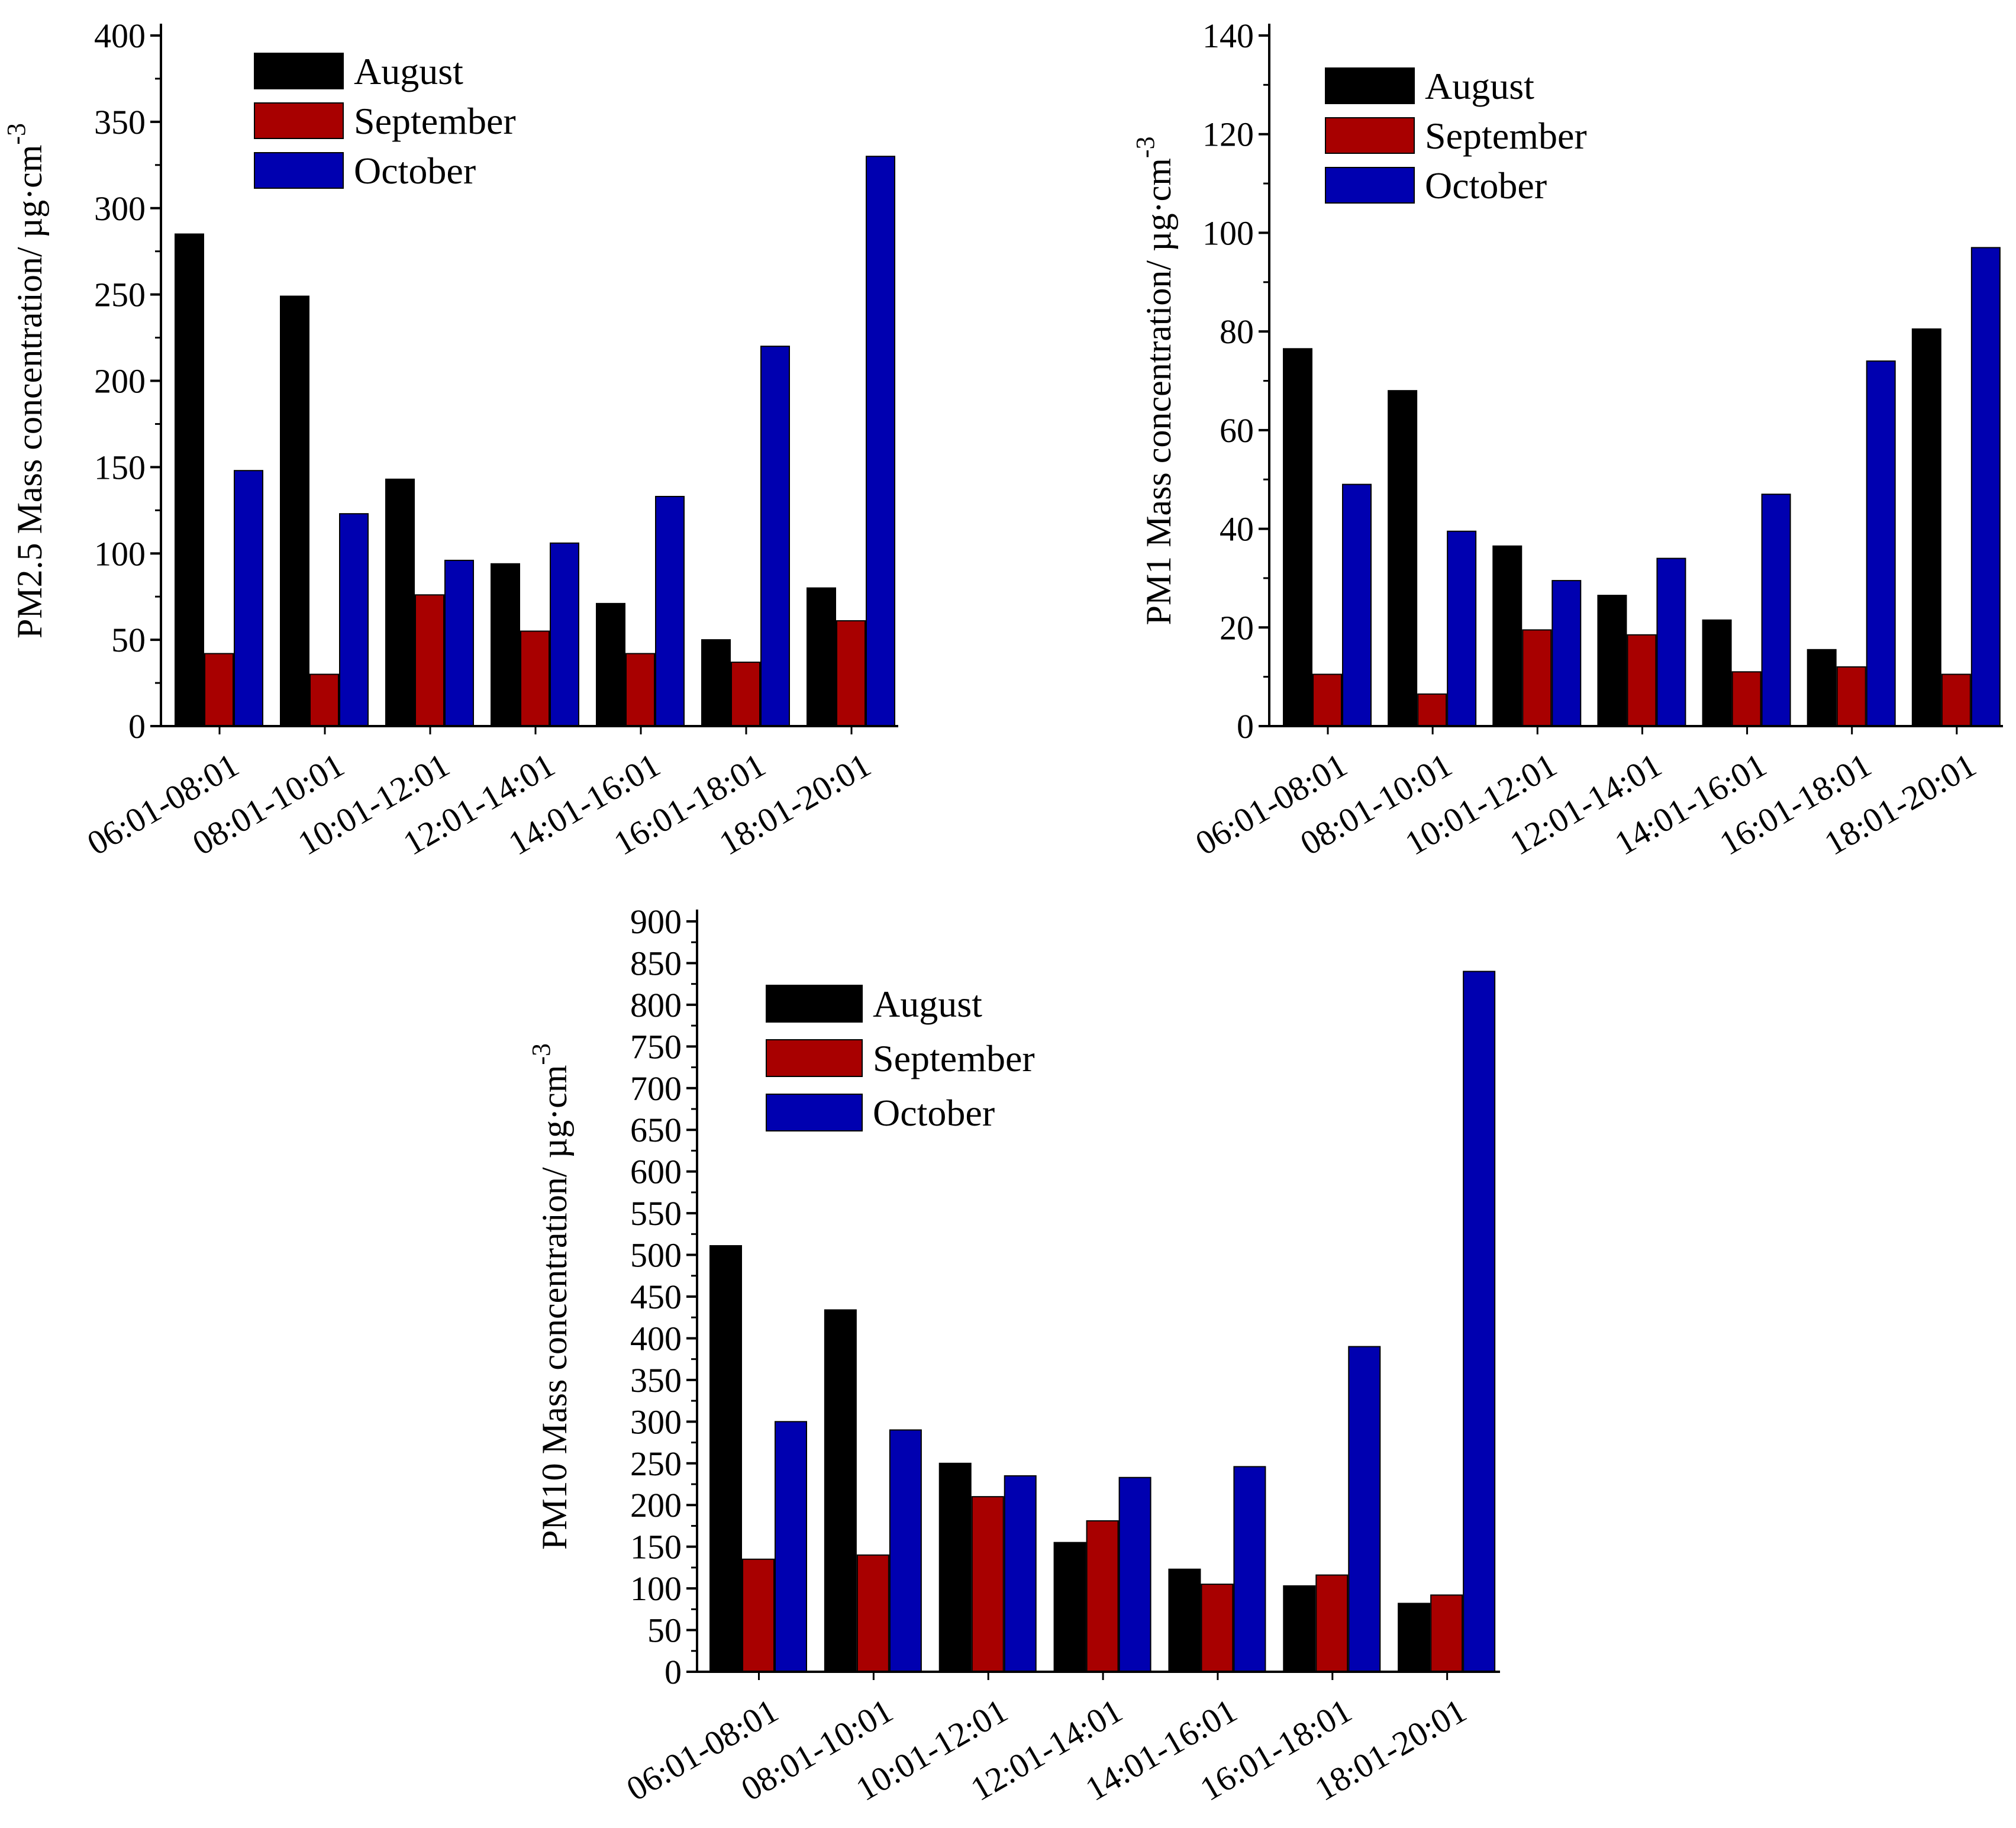 The width and height of the screenshot is (2016, 1828). I want to click on y-tick-label: 60, so click(1237, 430).